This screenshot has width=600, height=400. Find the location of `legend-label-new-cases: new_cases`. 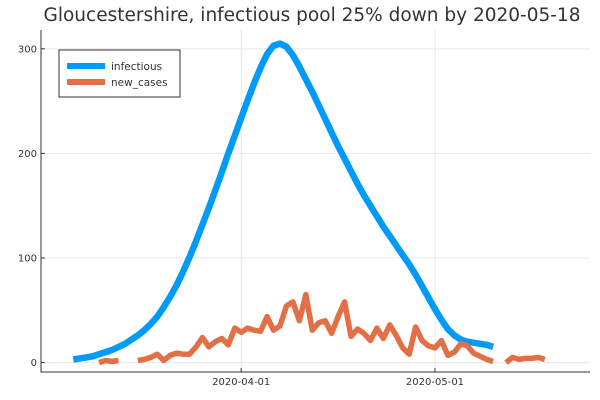

legend-label-new-cases: new_cases is located at coordinates (139, 83).